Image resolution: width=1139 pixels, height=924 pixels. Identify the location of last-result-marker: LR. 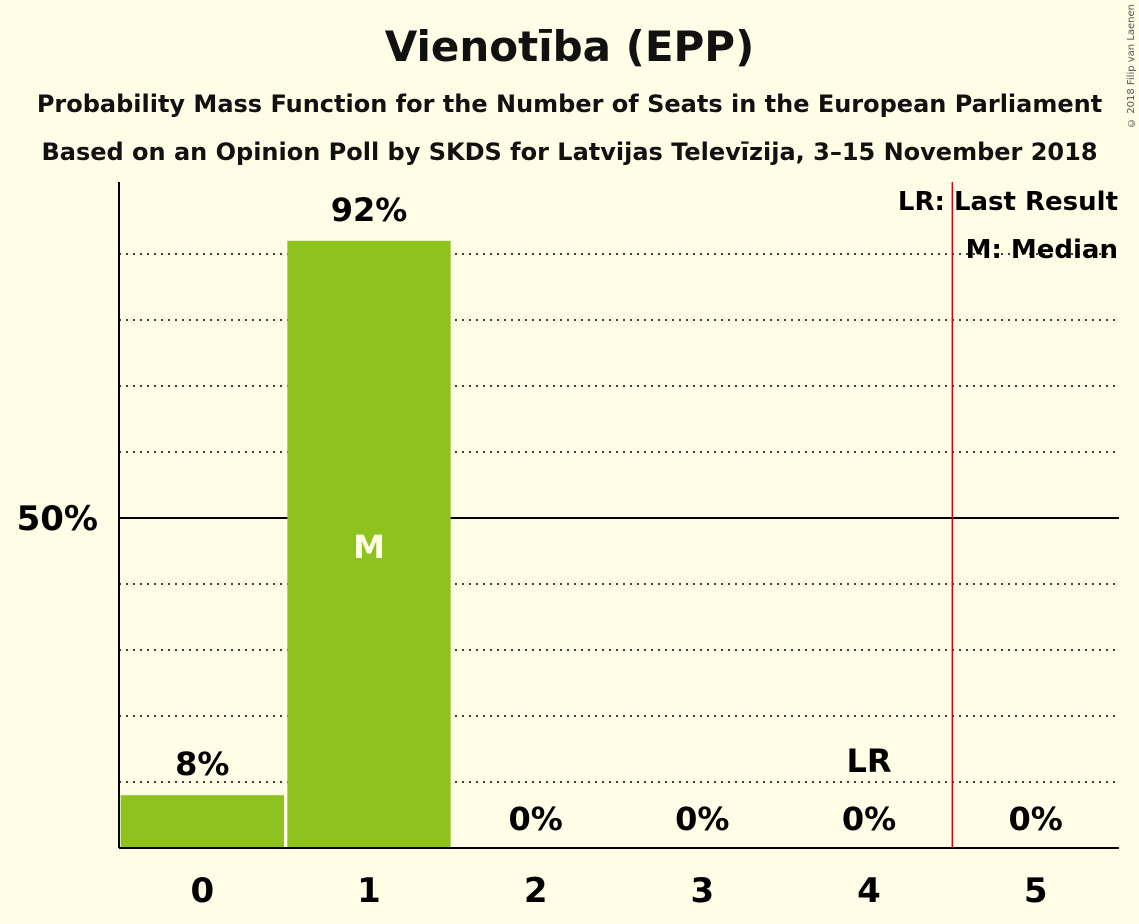
(868, 761).